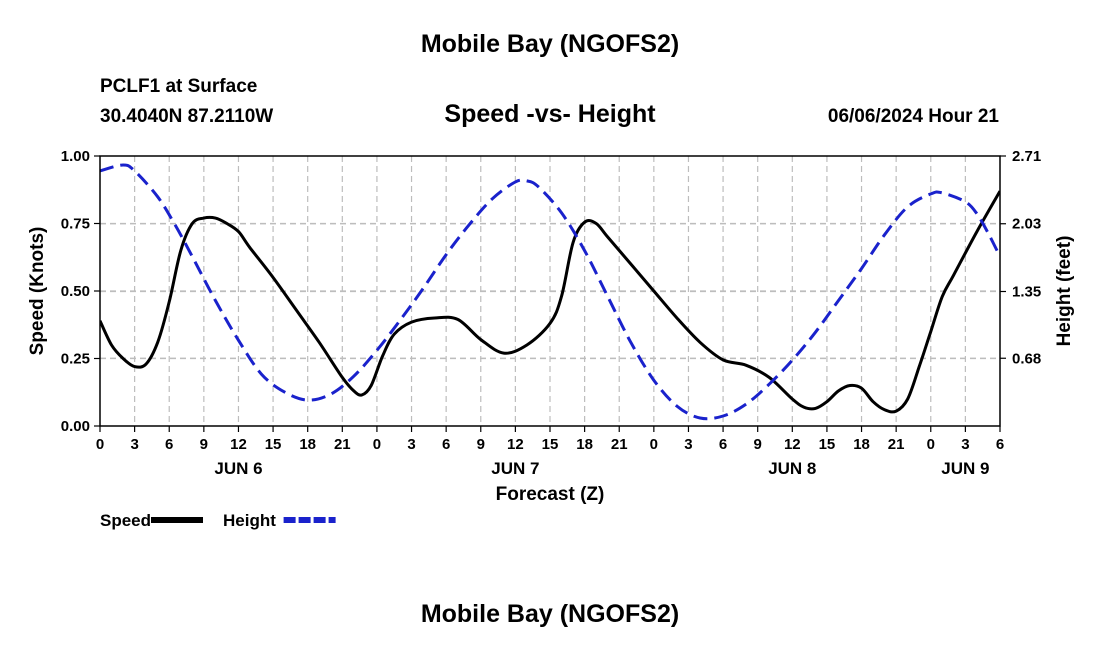 This screenshot has height=650, width=1100. Describe the element at coordinates (1026, 224) in the screenshot. I see `y2-tick-label: 2.03` at that location.